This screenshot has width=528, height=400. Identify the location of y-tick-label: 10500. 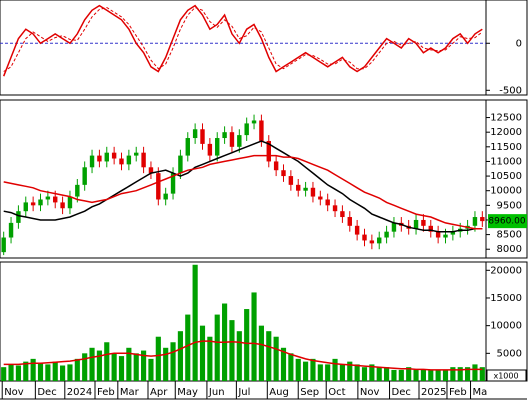
(506, 176).